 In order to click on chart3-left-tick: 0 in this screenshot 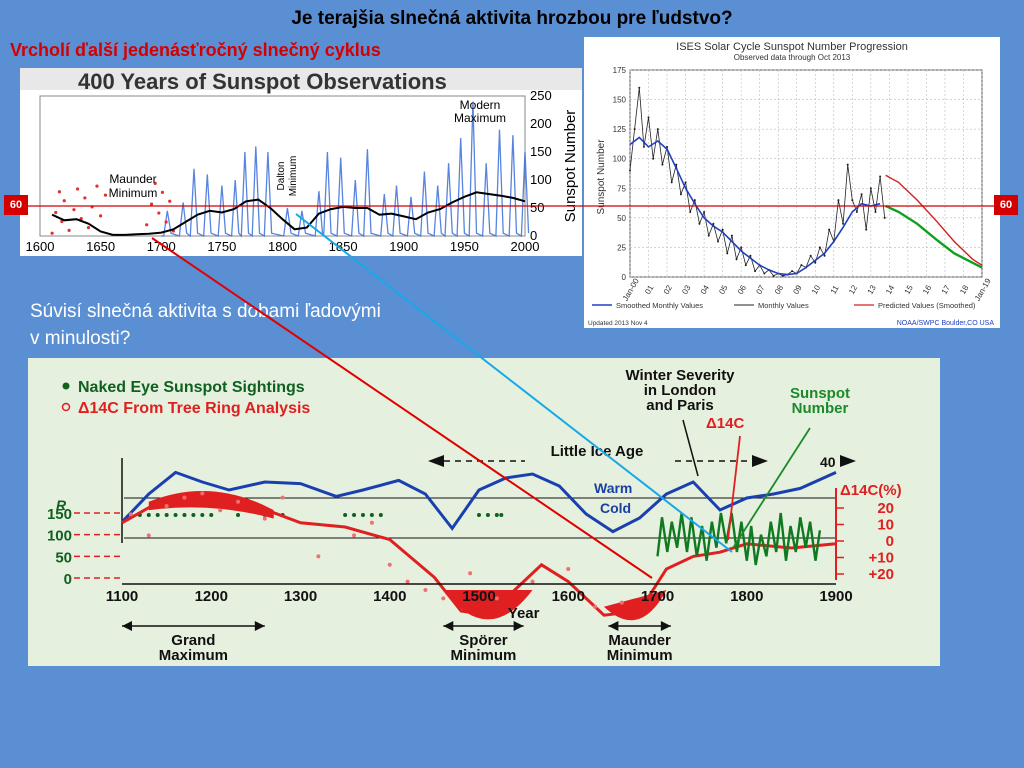, I will do `click(68, 579)`.